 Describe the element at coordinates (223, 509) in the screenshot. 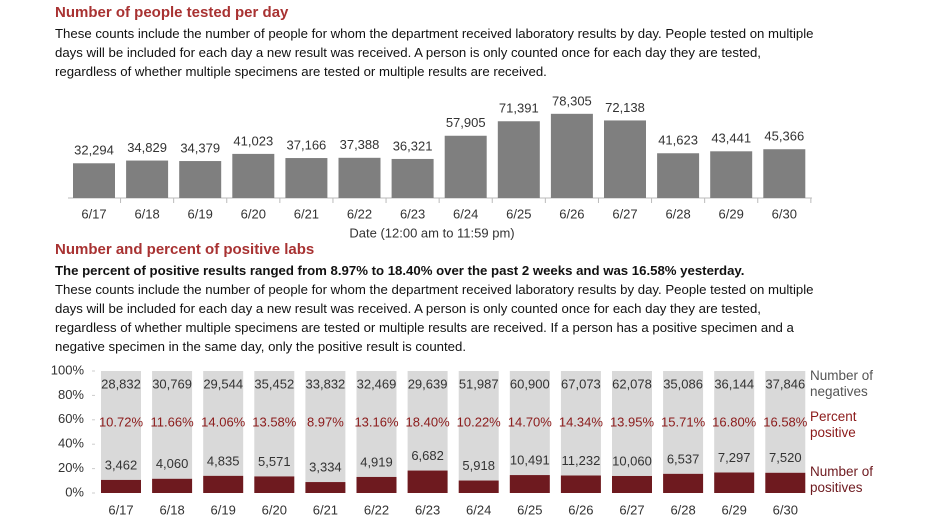

I see `x-tick-label: 6/19` at that location.